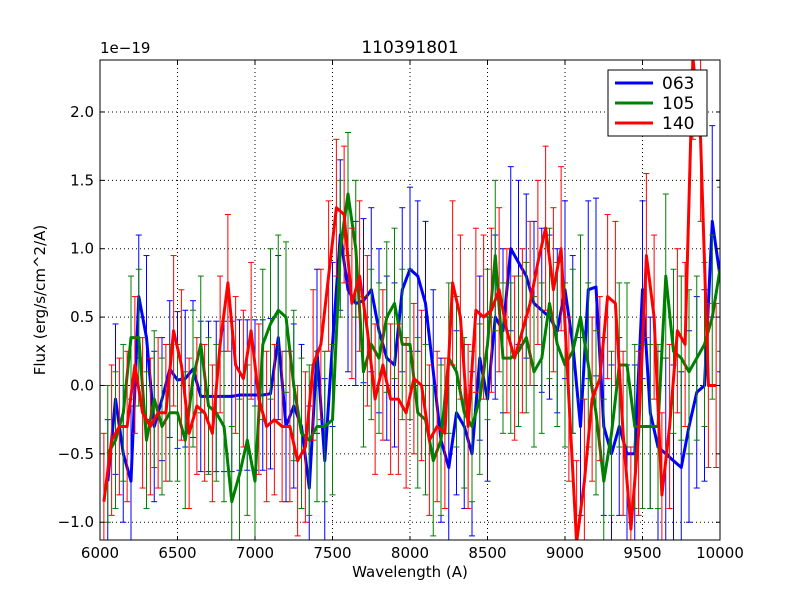 This screenshot has width=800, height=600. Describe the element at coordinates (40, 300) in the screenshot. I see `y-axis-label: Flux (erg/s/cm^2/A)` at that location.